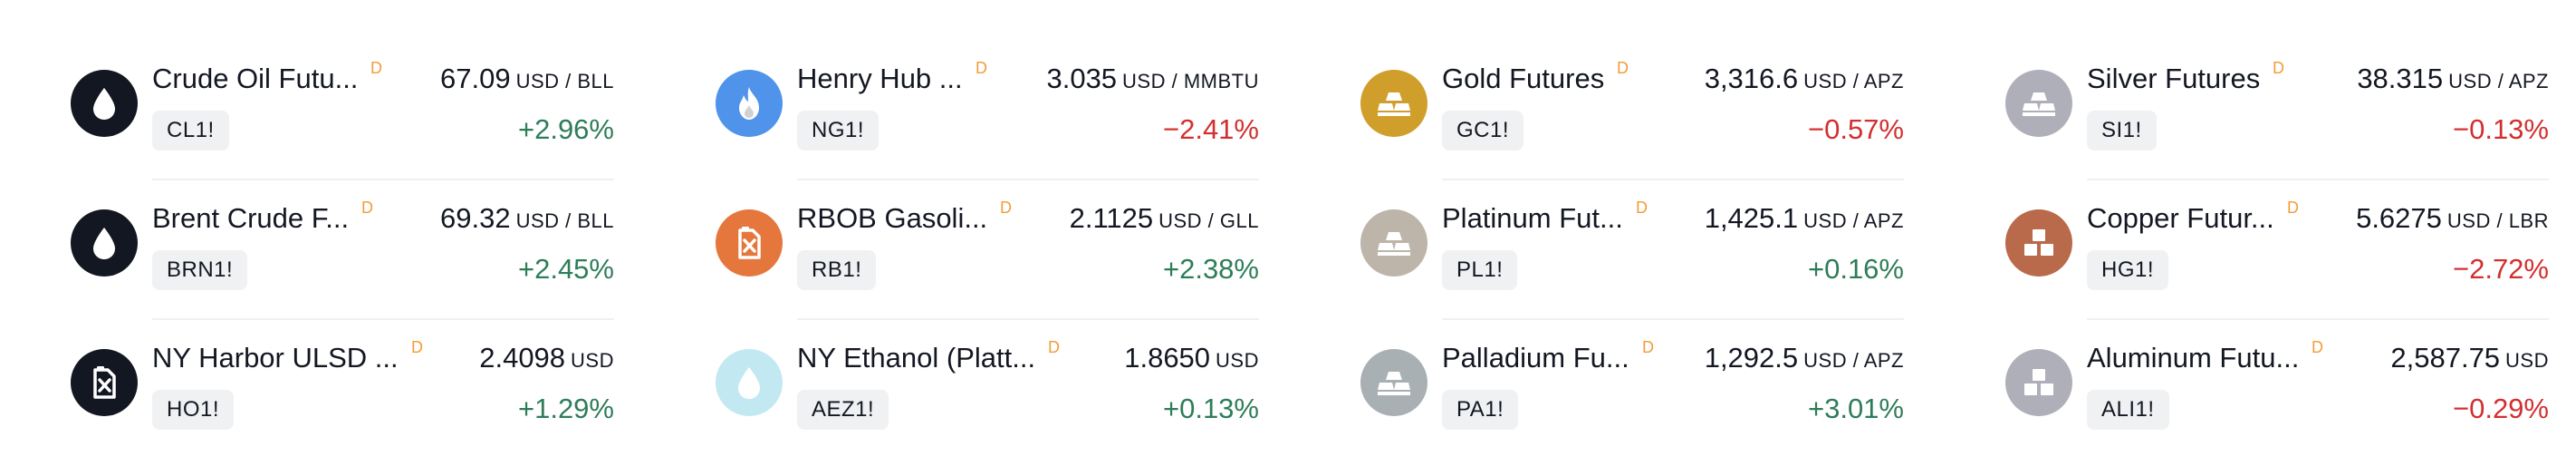 Image resolution: width=2576 pixels, height=466 pixels. I want to click on symbol-price: 2.1125 USD / GLL, so click(1164, 219).